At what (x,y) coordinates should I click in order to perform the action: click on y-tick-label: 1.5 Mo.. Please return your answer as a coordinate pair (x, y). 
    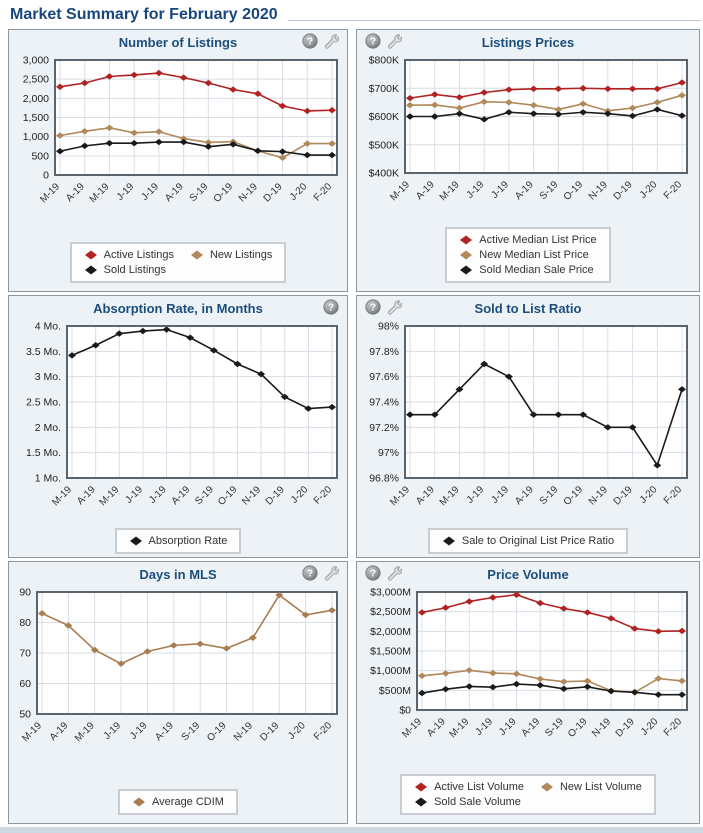
    Looking at the image, I should click on (43, 453).